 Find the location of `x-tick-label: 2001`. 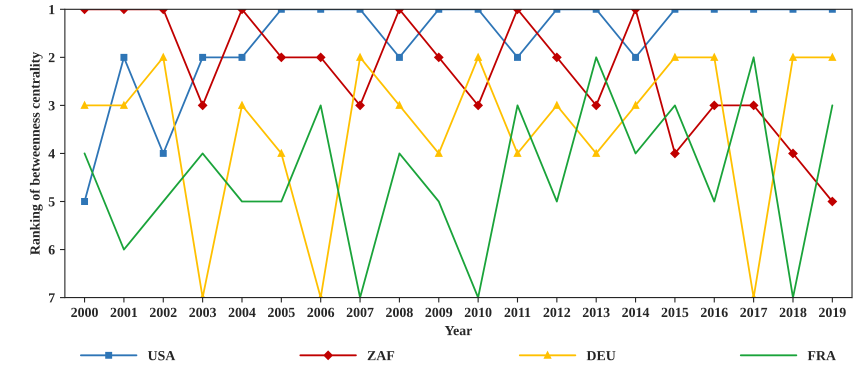

x-tick-label: 2001 is located at coordinates (124, 313).